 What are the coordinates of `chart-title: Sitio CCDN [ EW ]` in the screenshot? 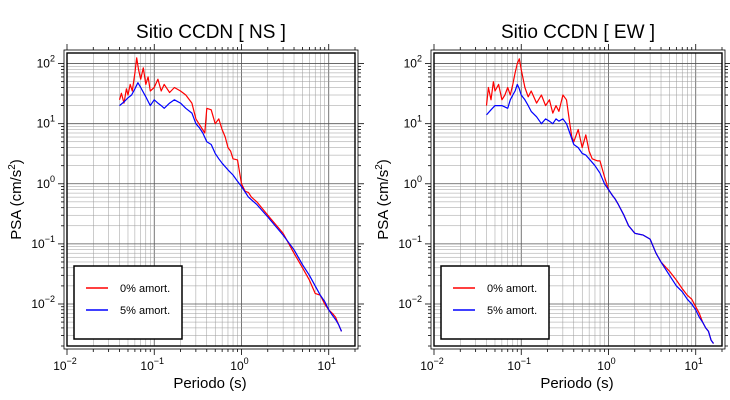 It's located at (578, 32).